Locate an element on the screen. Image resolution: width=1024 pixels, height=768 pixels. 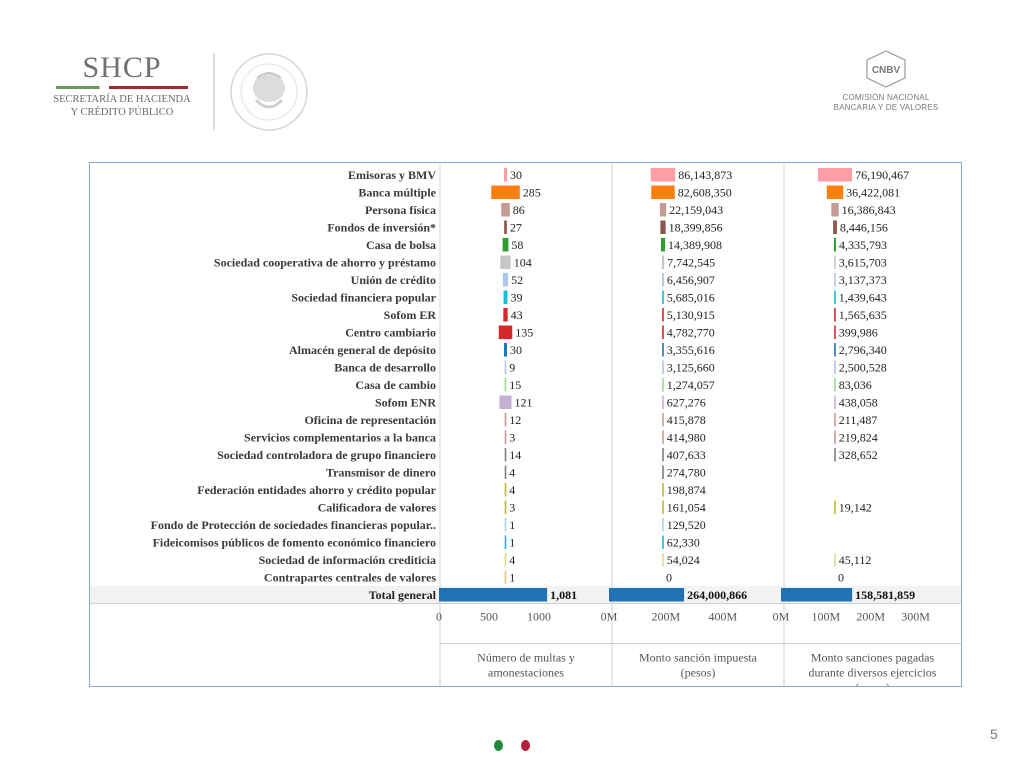
data-label-2-1: 36,422,081 is located at coordinates (873, 193).